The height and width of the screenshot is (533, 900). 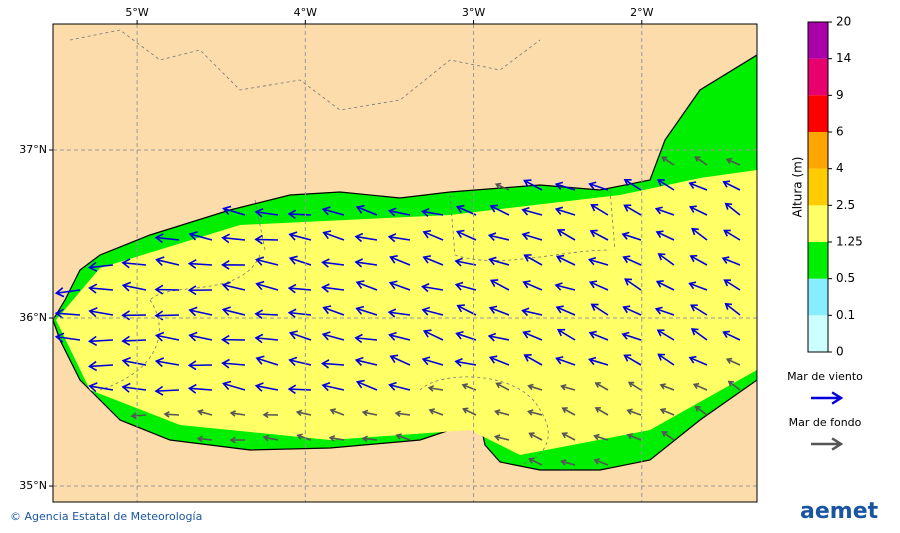 What do you see at coordinates (33, 149) in the screenshot?
I see `y-tick-label: 37°N` at bounding box center [33, 149].